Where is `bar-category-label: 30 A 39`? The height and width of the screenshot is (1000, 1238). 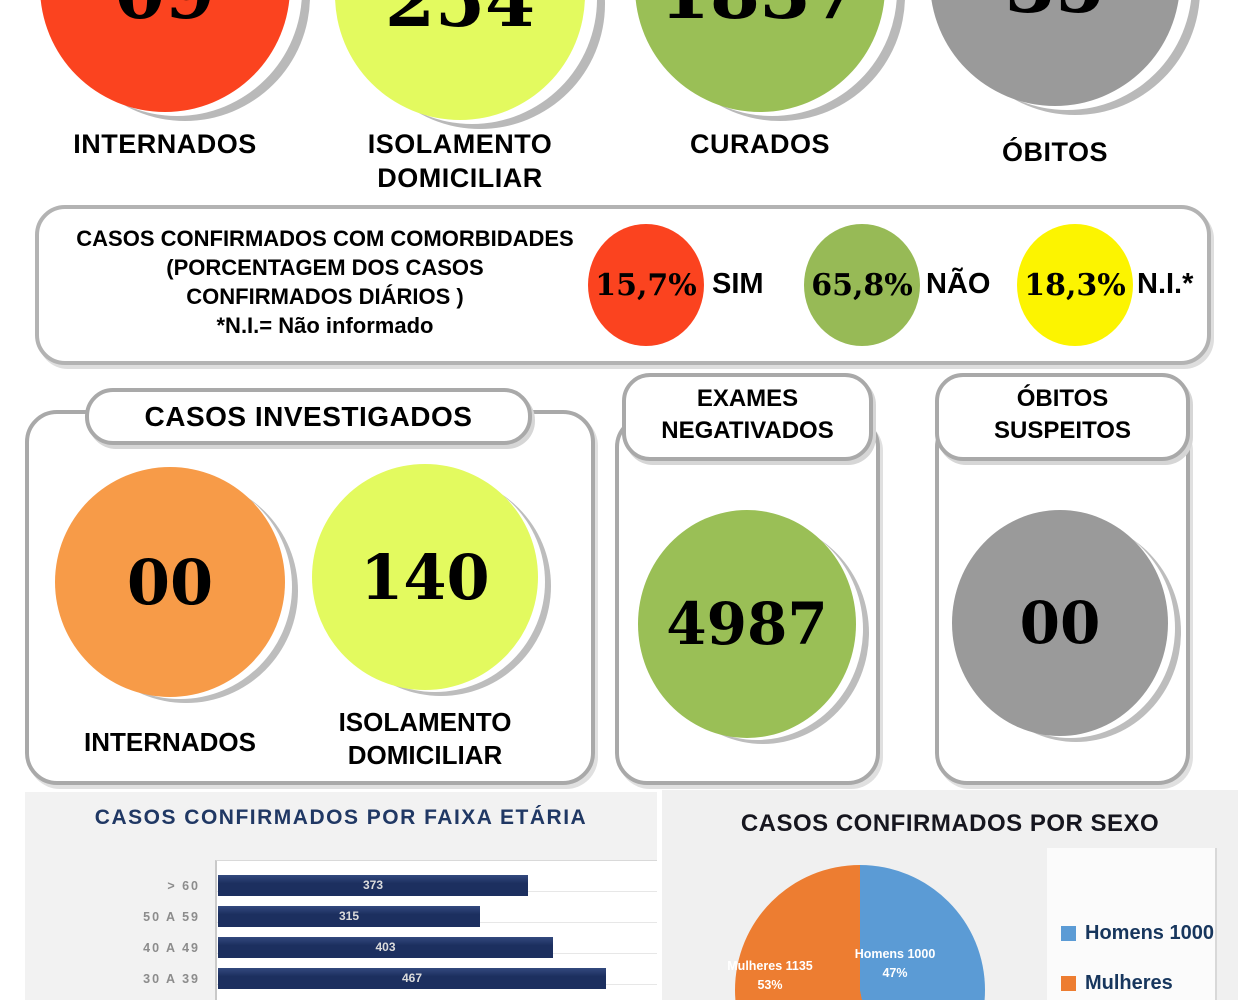
bar-category-label: 30 A 39 is located at coordinates (171, 979).